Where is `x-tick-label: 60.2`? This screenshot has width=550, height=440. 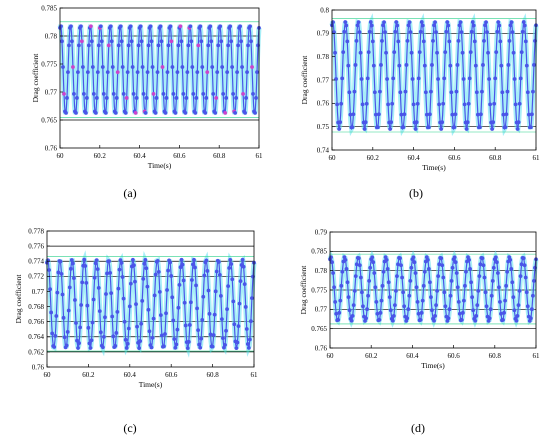 x-tick-label: 60.2 is located at coordinates (371, 356).